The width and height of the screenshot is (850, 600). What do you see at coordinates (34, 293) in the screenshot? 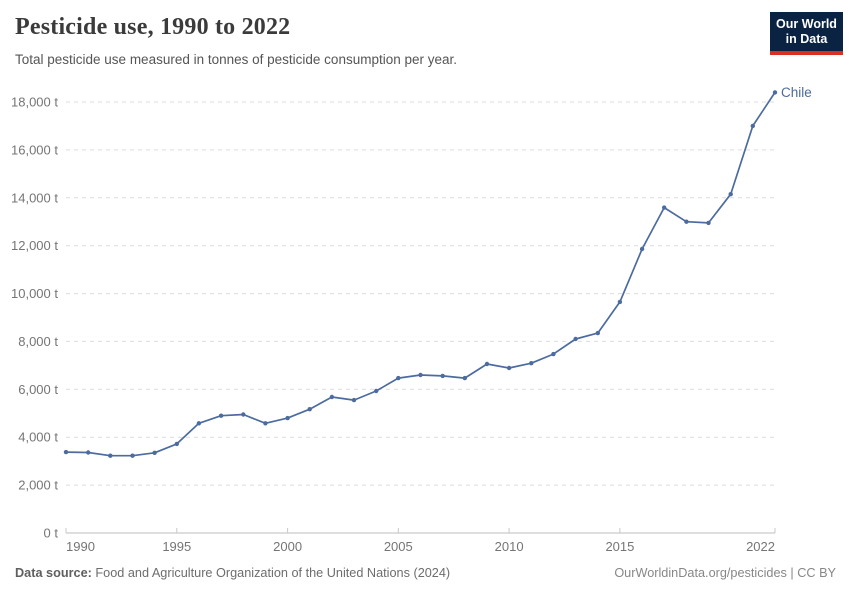
I see `y-tick-label: 10,000 t` at bounding box center [34, 293].